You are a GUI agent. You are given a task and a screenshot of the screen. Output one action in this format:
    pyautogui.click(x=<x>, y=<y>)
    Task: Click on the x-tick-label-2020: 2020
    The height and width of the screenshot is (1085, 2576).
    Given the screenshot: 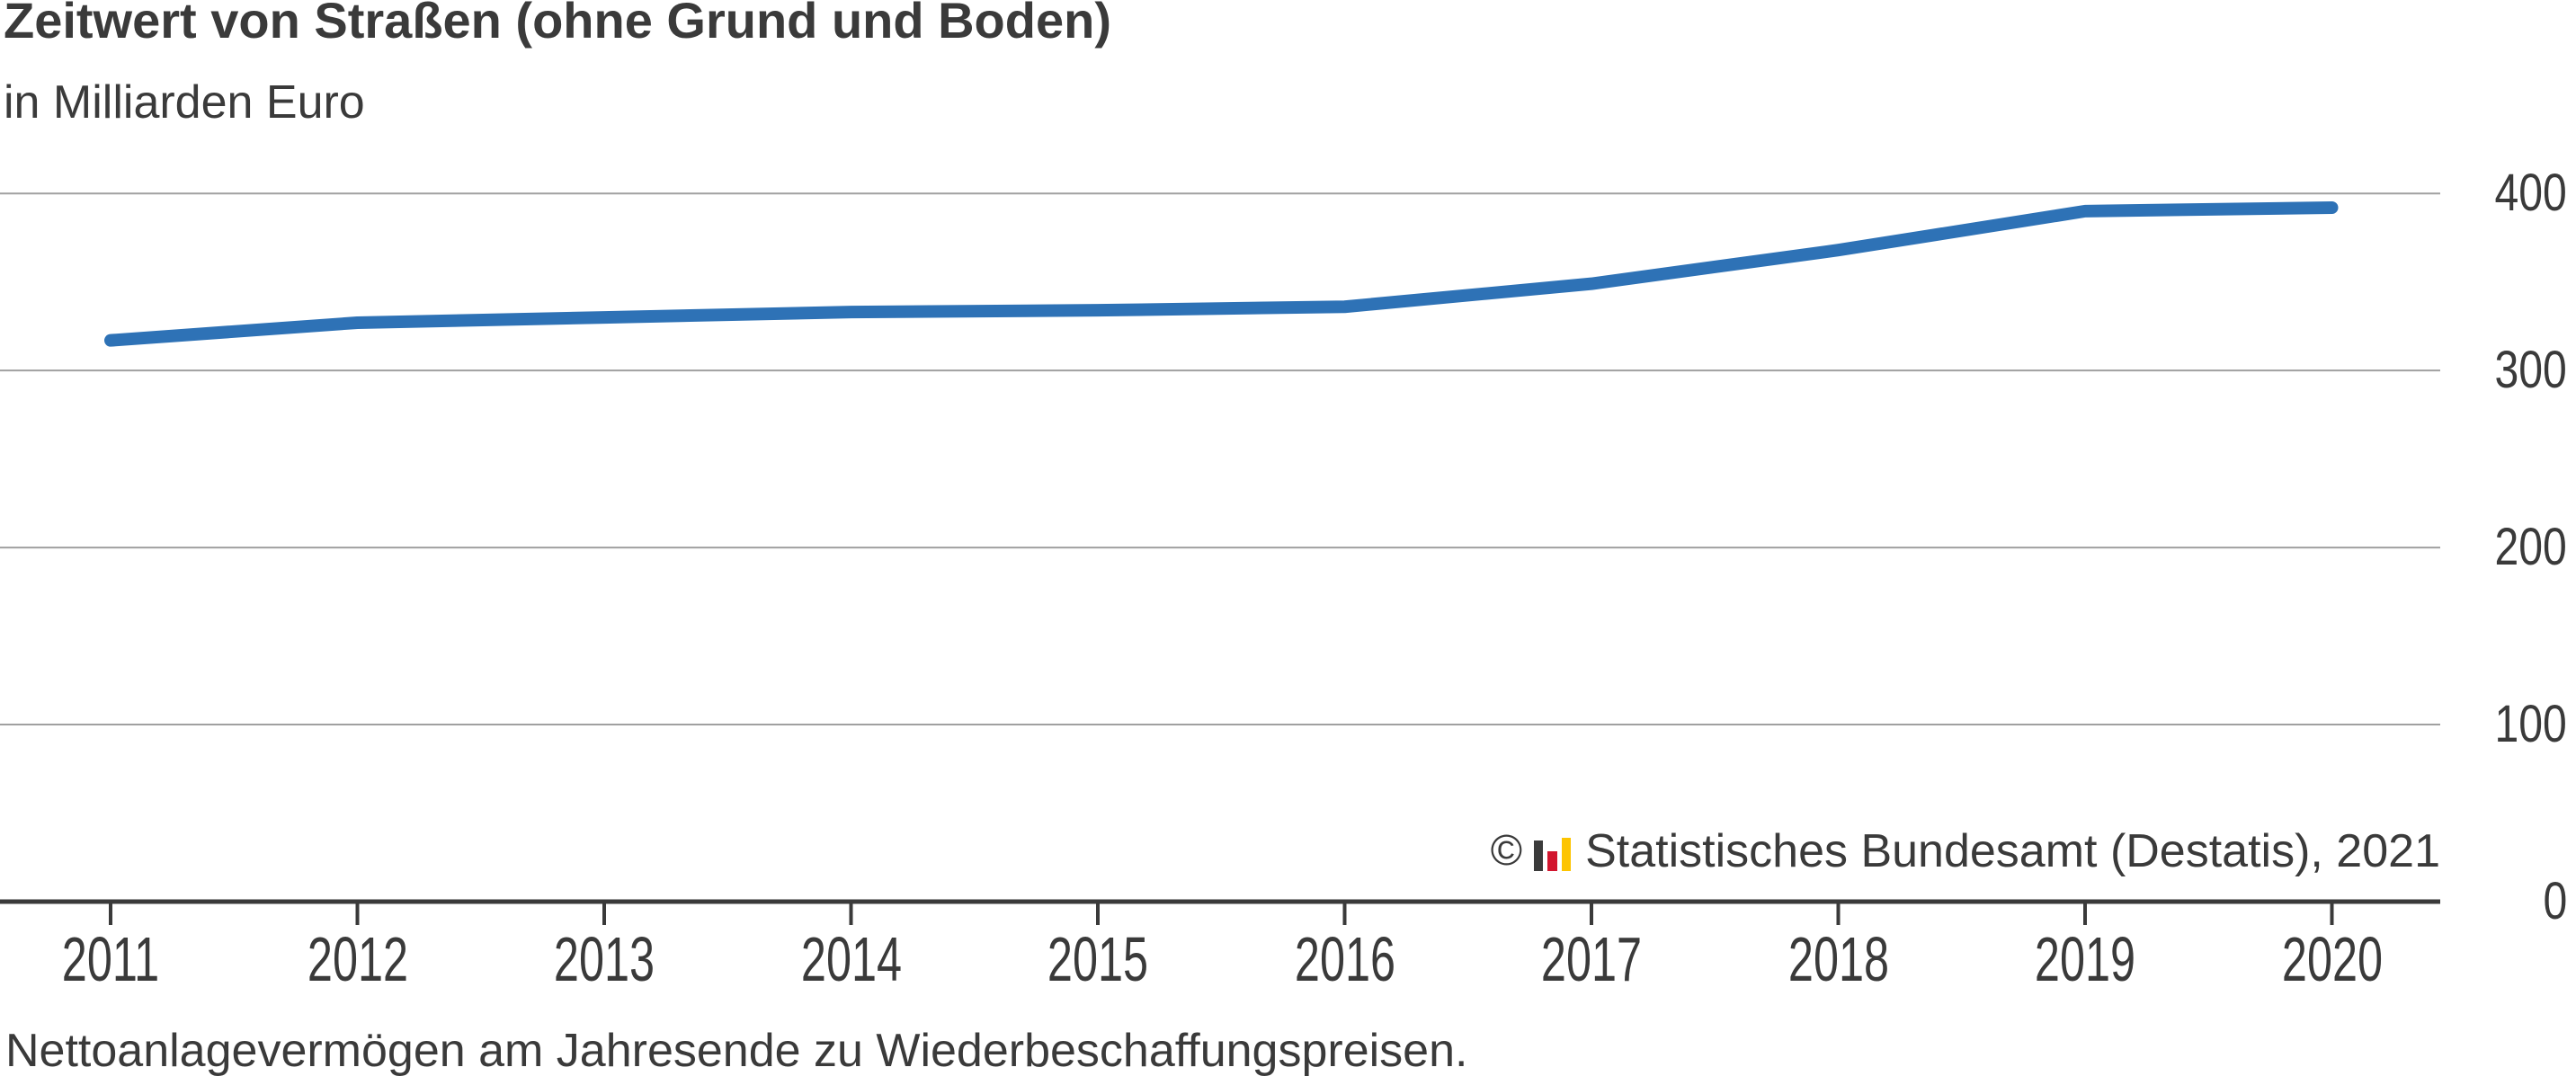 What is the action you would take?
    pyautogui.click(x=2332, y=959)
    